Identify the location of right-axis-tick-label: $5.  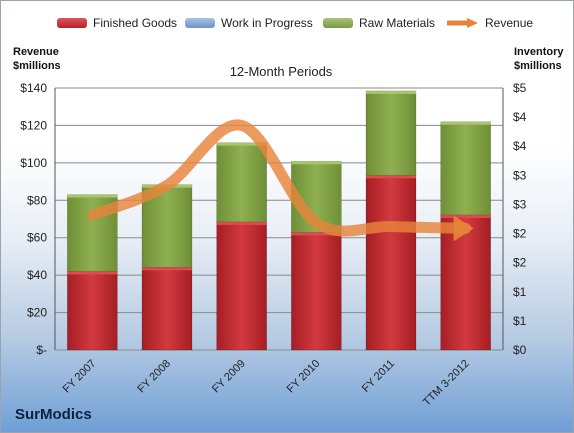
(520, 88).